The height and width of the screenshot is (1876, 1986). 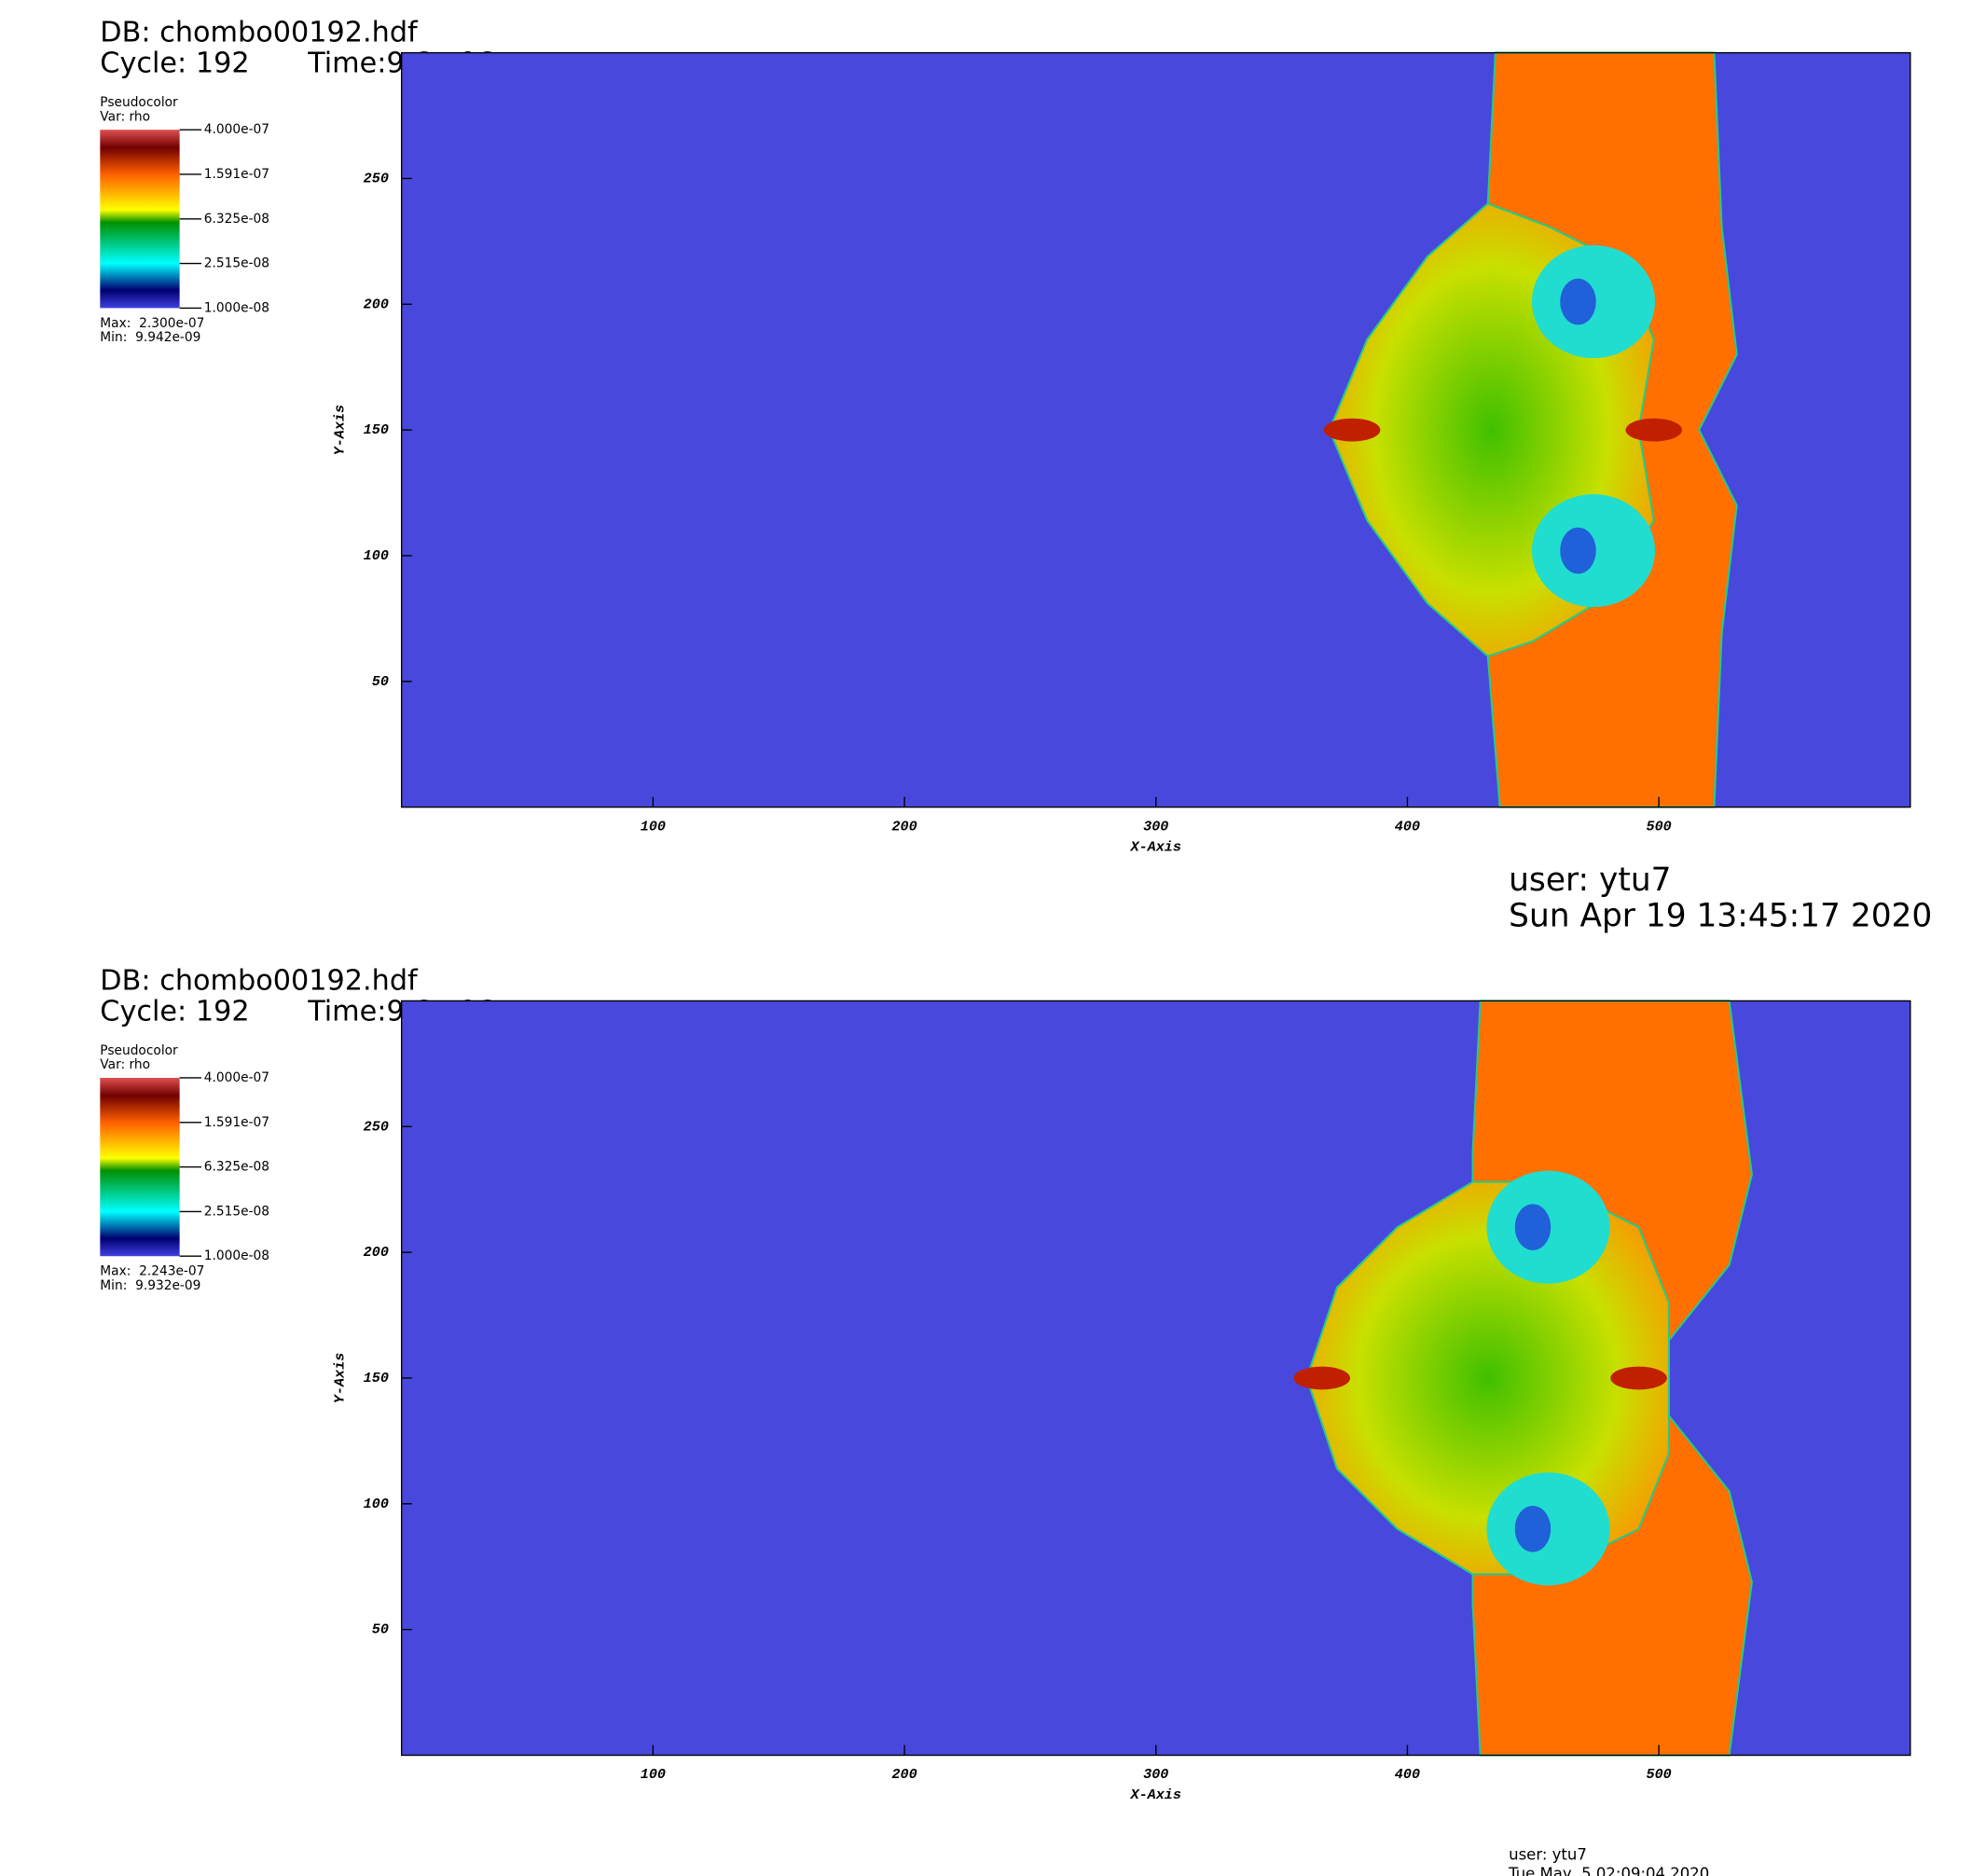 What do you see at coordinates (152, 323) in the screenshot?
I see `legend-max: Max: 2.300e-07` at bounding box center [152, 323].